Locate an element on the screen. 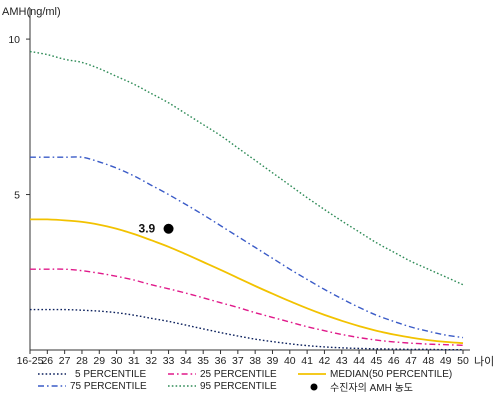  x-tick-label: 43 is located at coordinates (342, 361).